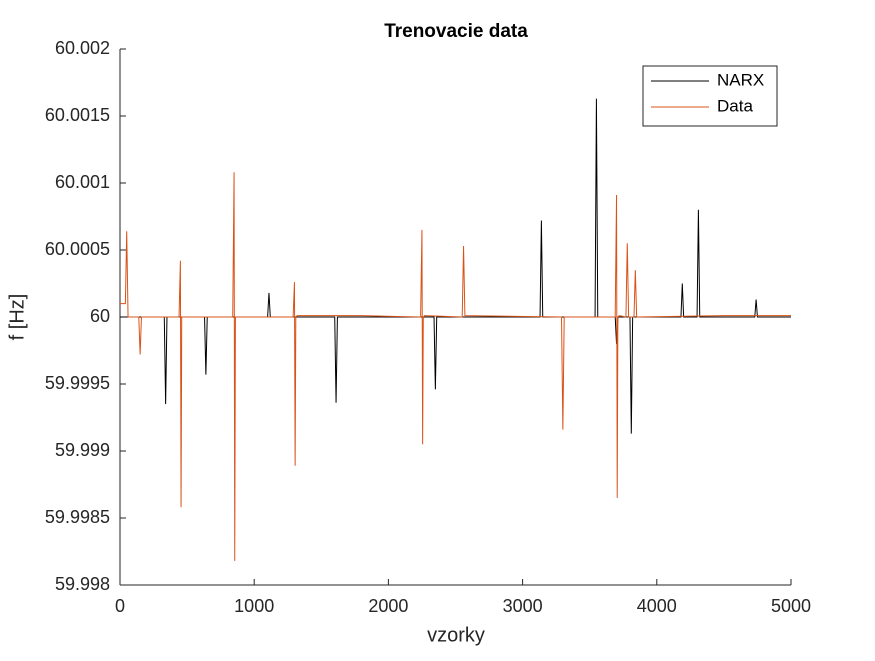 This screenshot has width=875, height=661. Describe the element at coordinates (82, 450) in the screenshot. I see `y-tick-label: 59.999` at that location.